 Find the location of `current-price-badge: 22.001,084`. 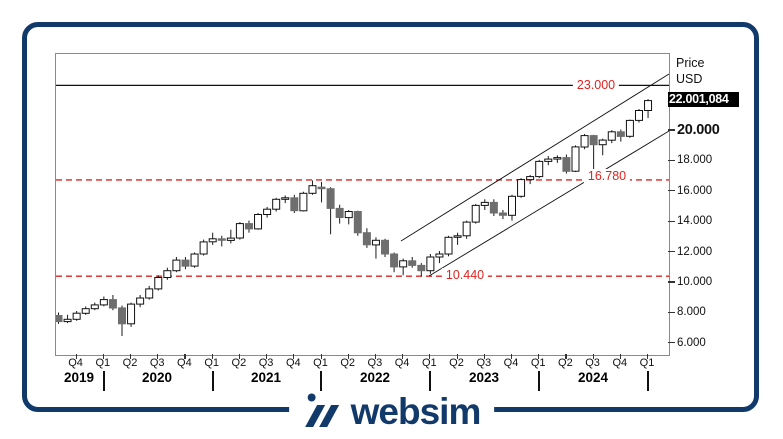

current-price-badge: 22.001,084 is located at coordinates (703, 99).